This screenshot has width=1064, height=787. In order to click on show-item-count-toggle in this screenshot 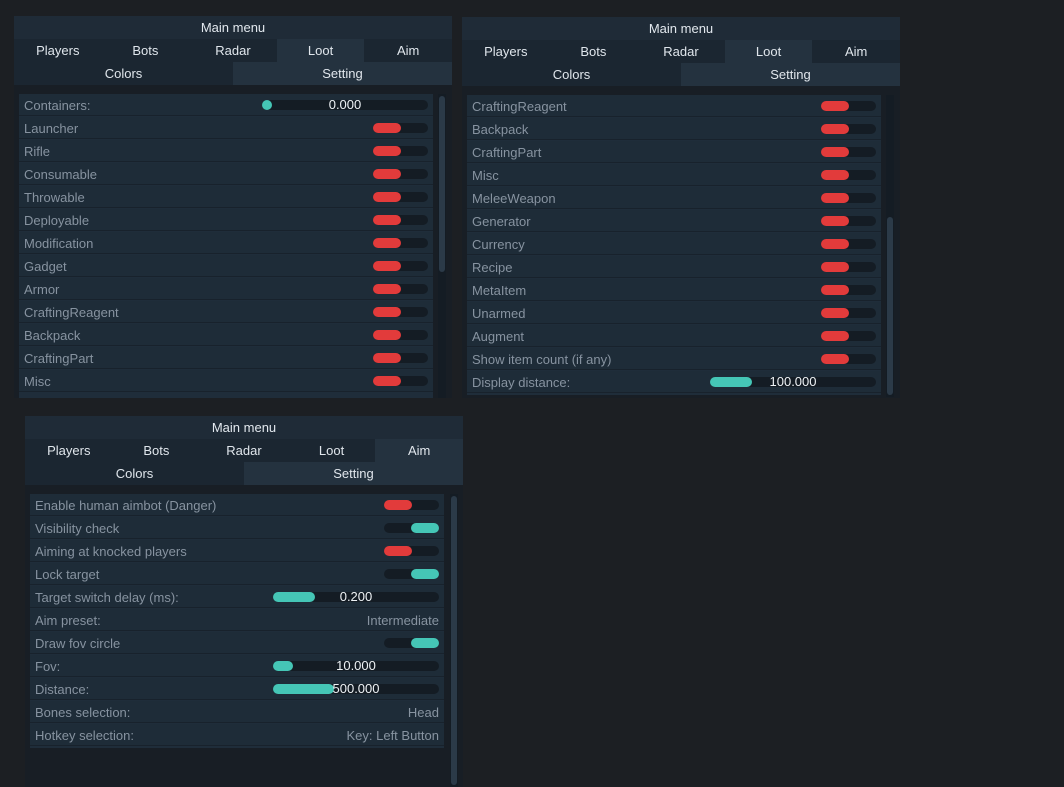, I will do `click(848, 359)`.